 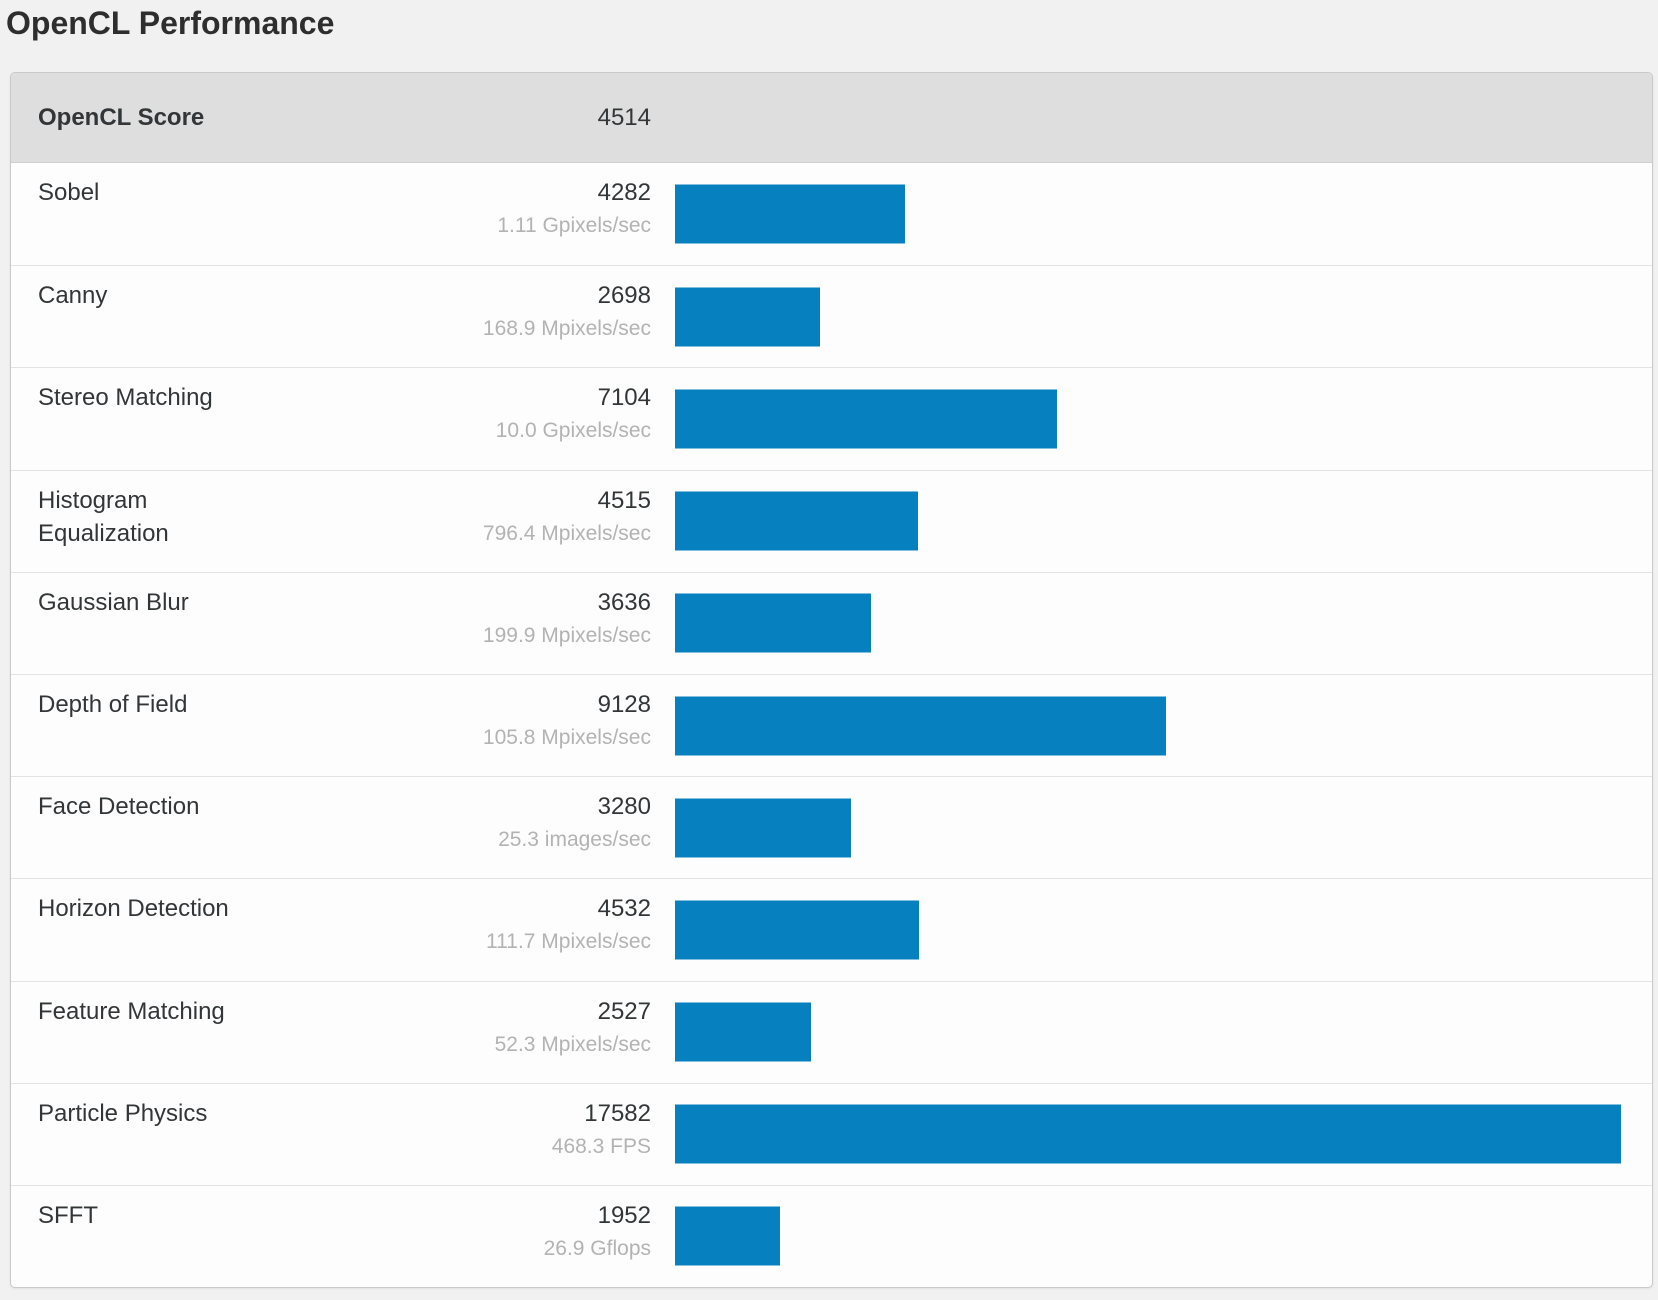 What do you see at coordinates (624, 1215) in the screenshot?
I see `benchmark-score: 1952` at bounding box center [624, 1215].